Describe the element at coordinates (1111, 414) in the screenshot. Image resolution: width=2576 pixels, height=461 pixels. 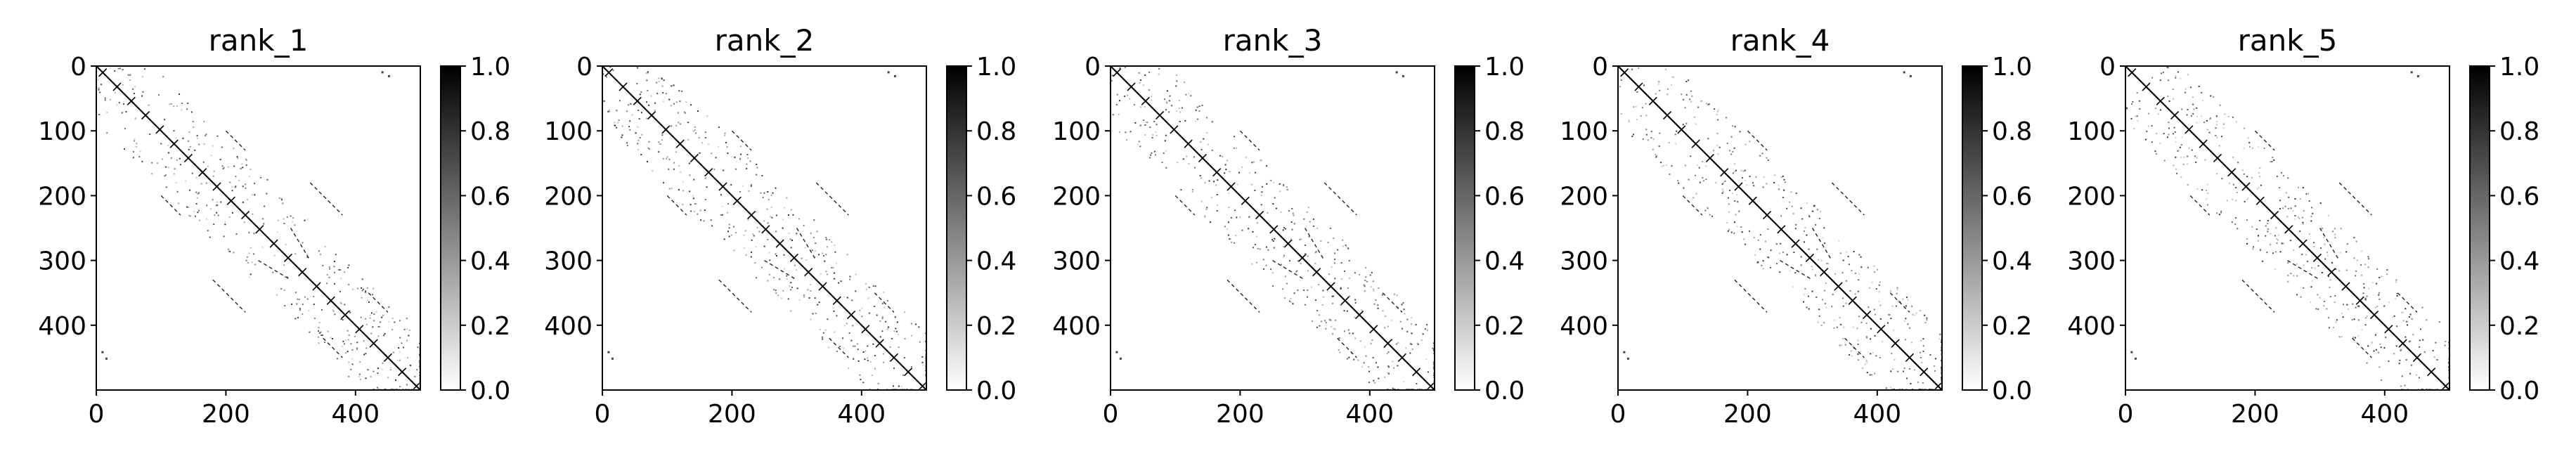
I see `x-tick-label: 0` at that location.